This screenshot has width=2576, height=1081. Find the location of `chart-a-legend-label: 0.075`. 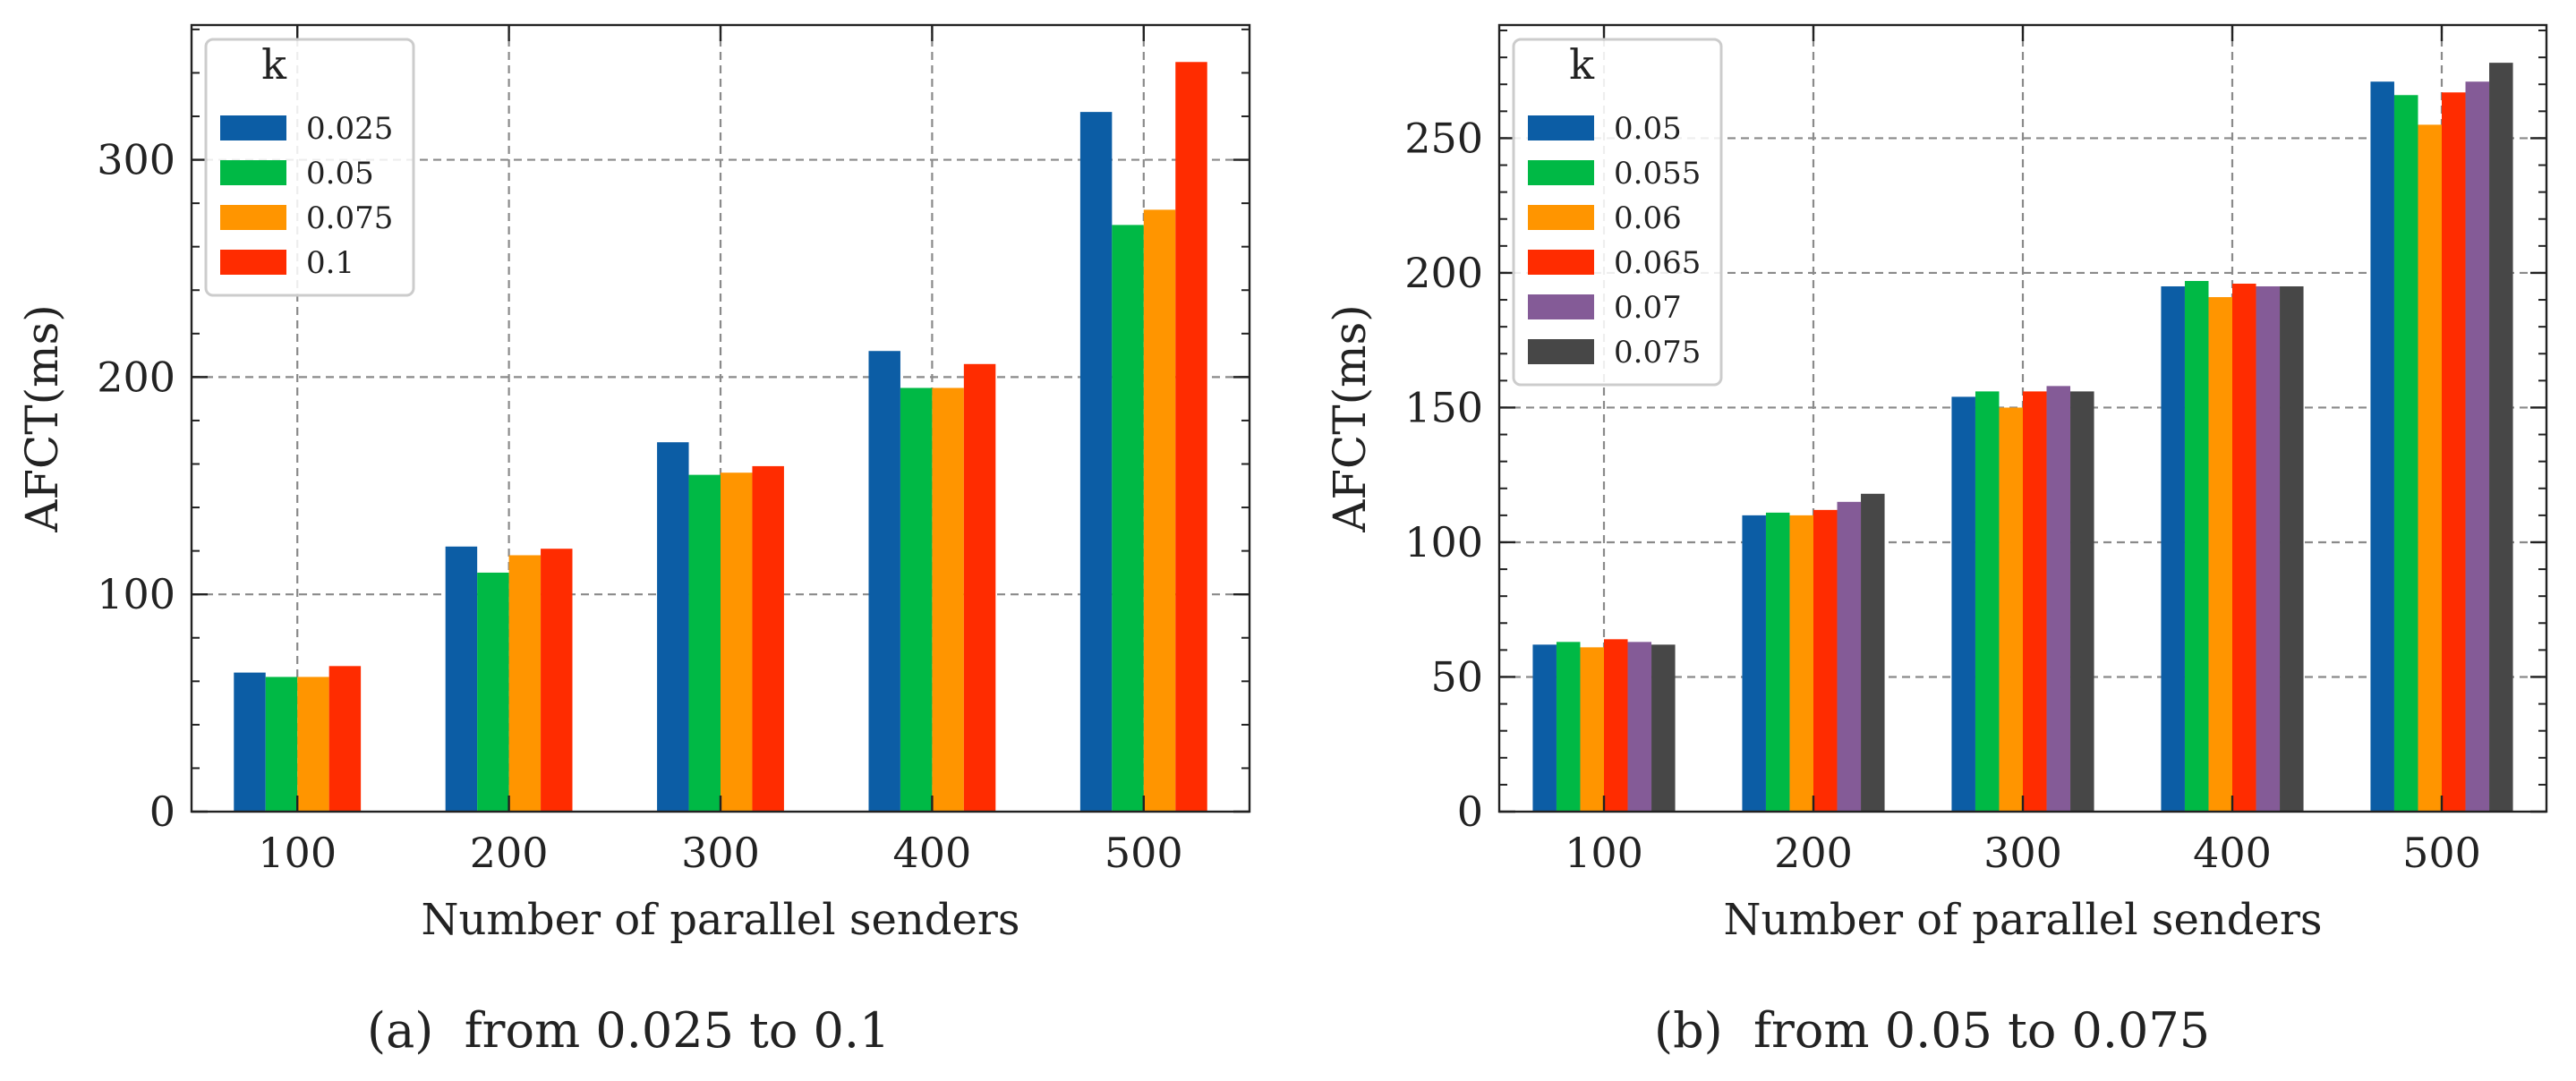

chart-a-legend-label: 0.075 is located at coordinates (349, 218).